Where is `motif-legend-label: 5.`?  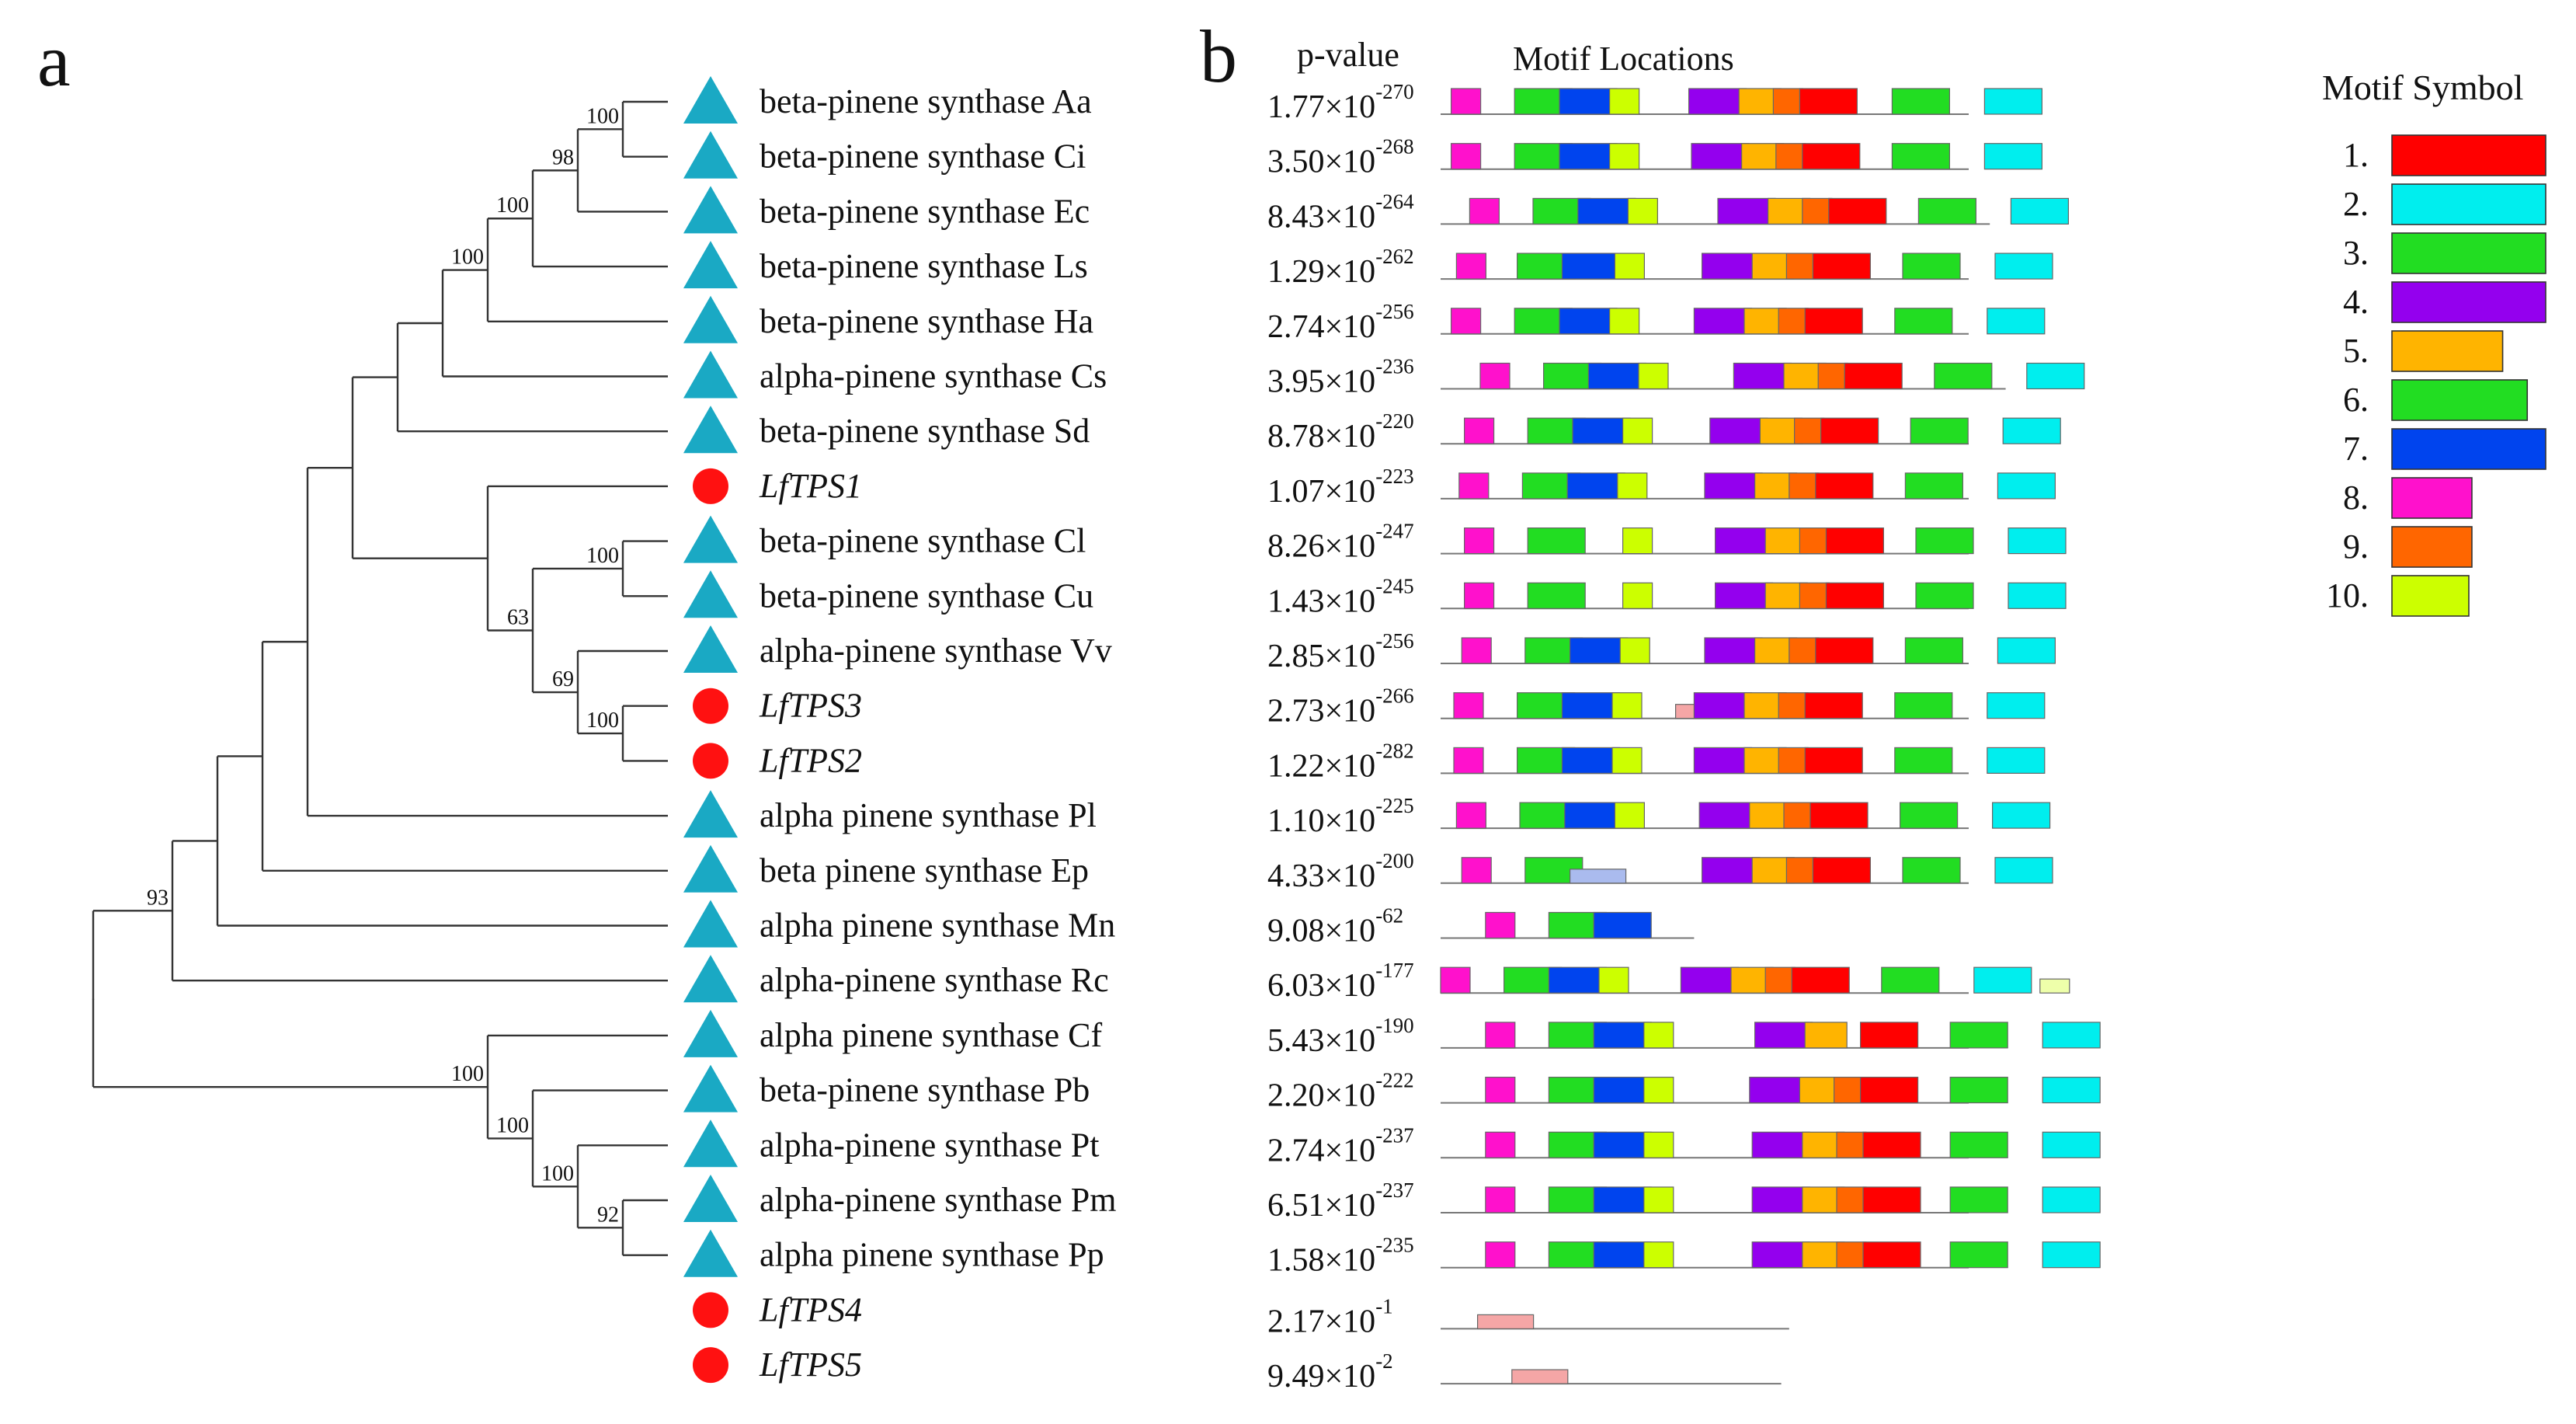
motif-legend-label: 5. is located at coordinates (2356, 351).